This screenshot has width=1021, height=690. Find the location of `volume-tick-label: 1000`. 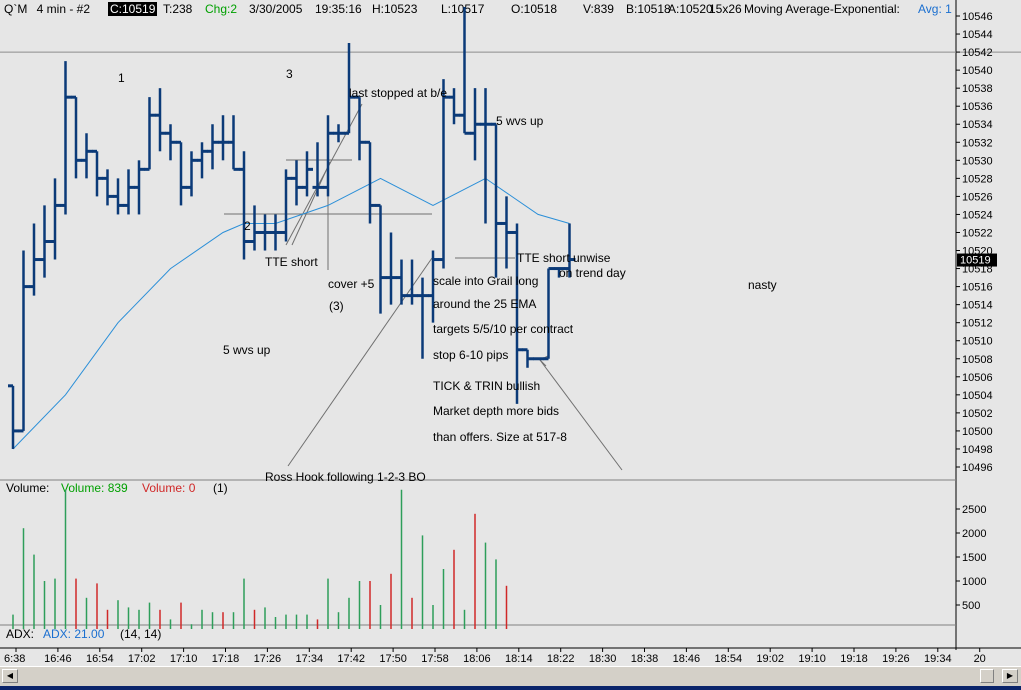

volume-tick-label: 1000 is located at coordinates (974, 582).